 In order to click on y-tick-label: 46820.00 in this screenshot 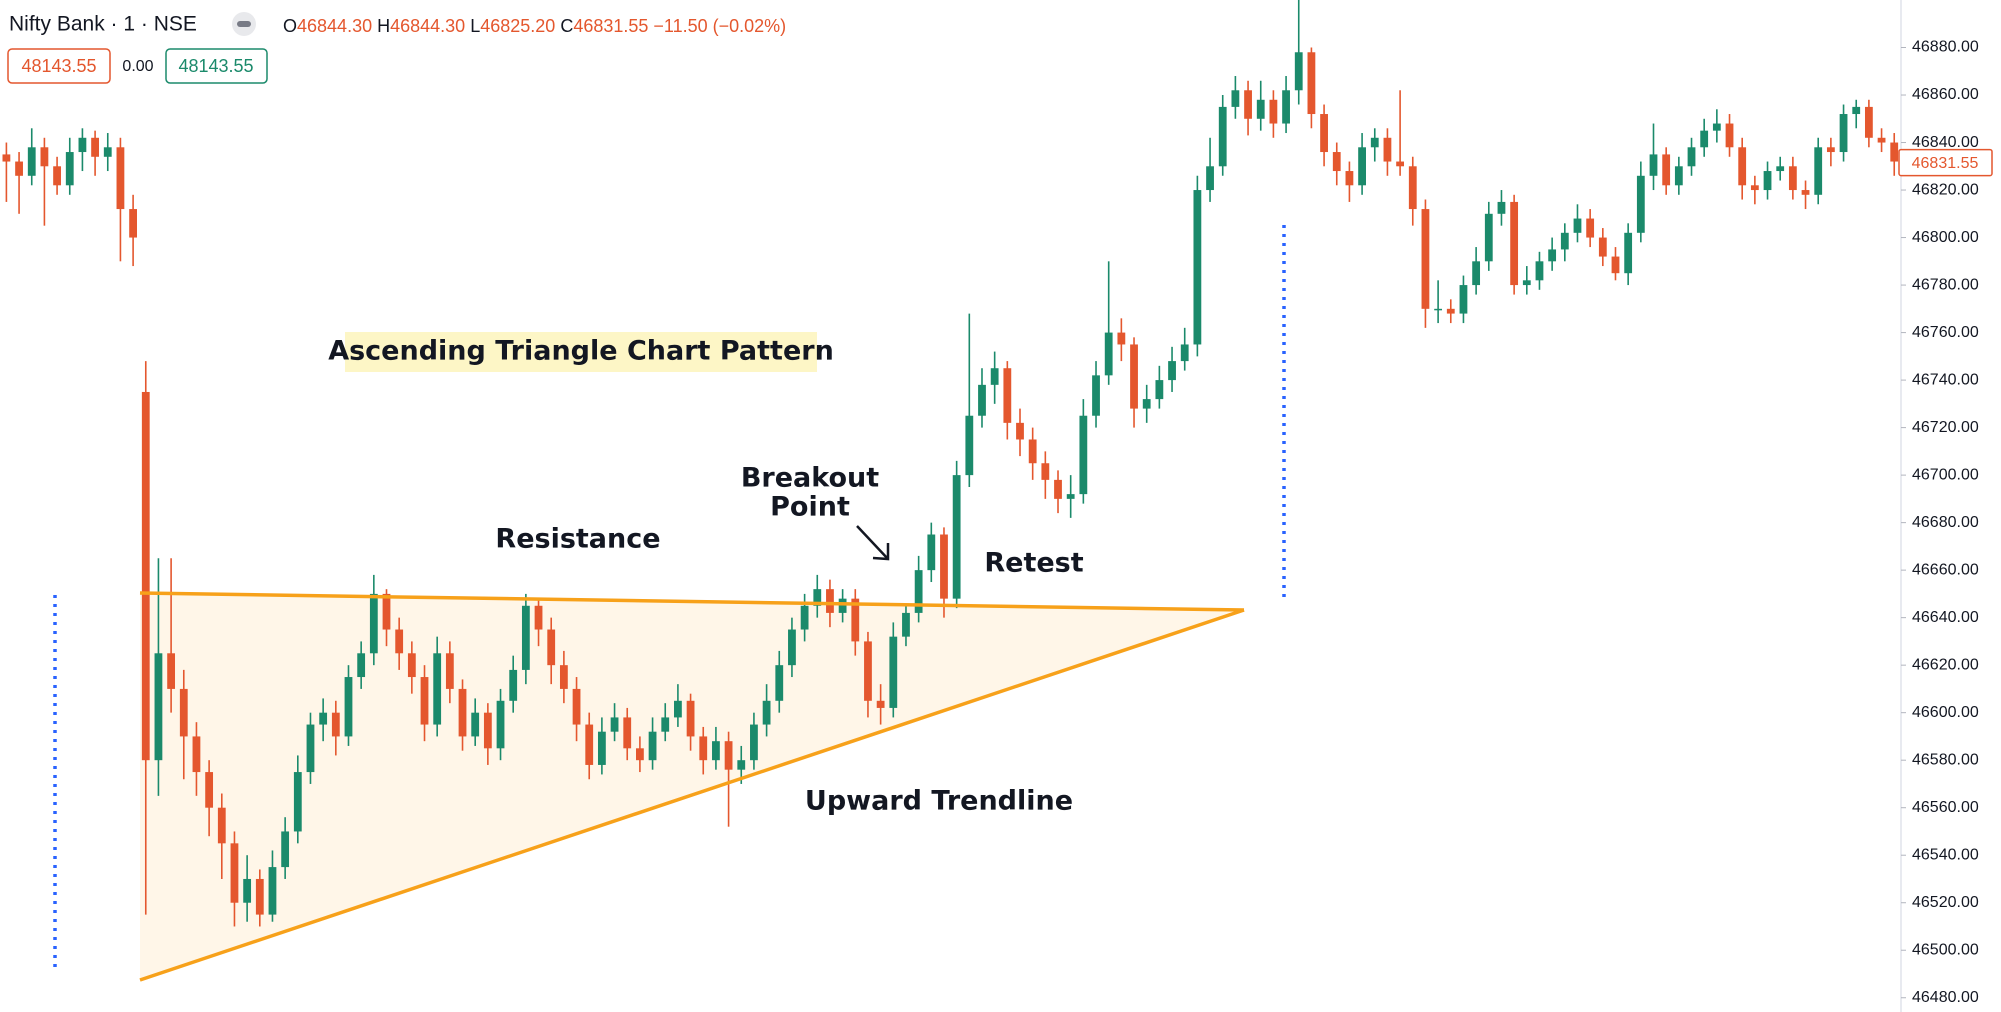, I will do `click(1945, 189)`.